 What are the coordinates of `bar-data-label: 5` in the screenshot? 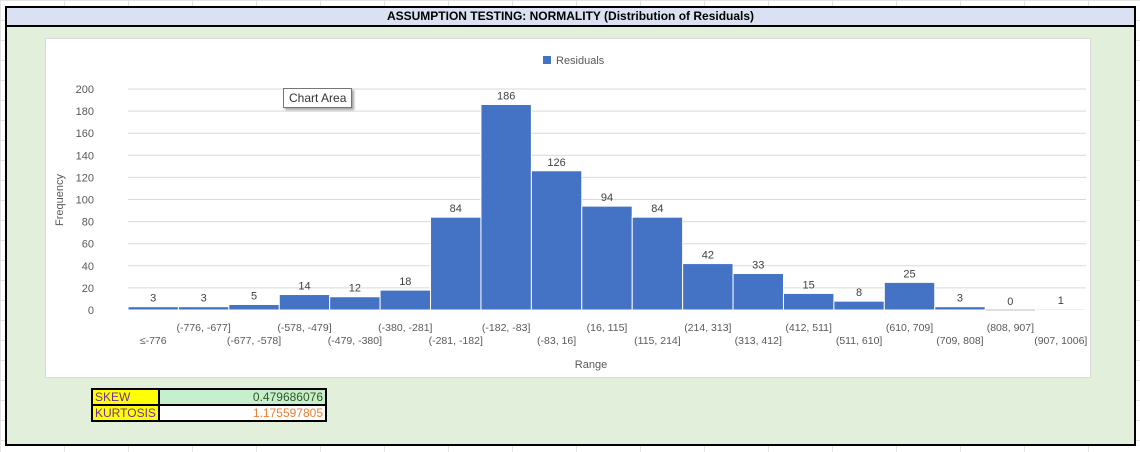 It's located at (254, 296).